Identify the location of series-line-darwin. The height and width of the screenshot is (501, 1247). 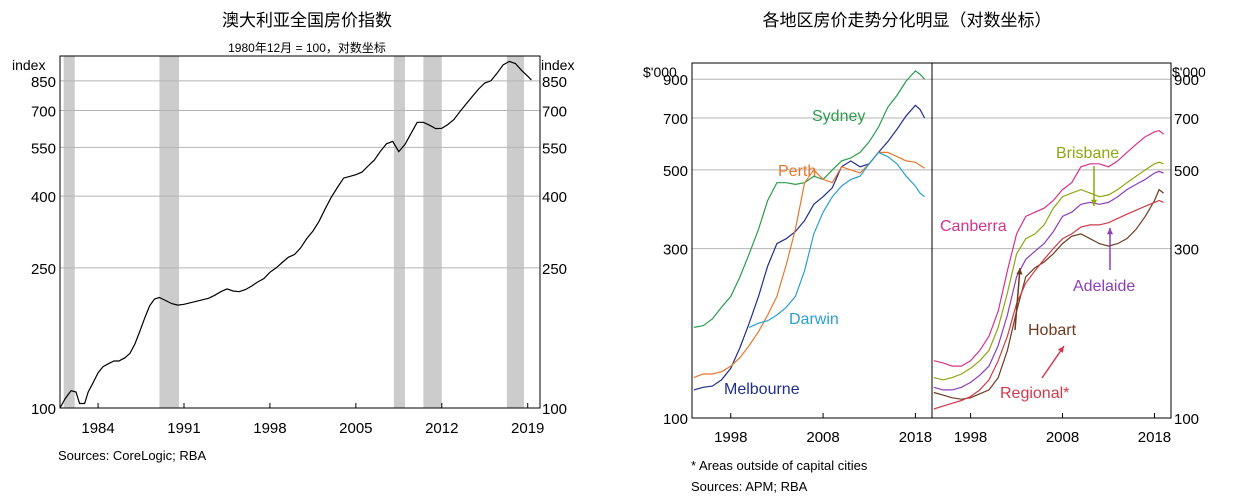
(836, 239).